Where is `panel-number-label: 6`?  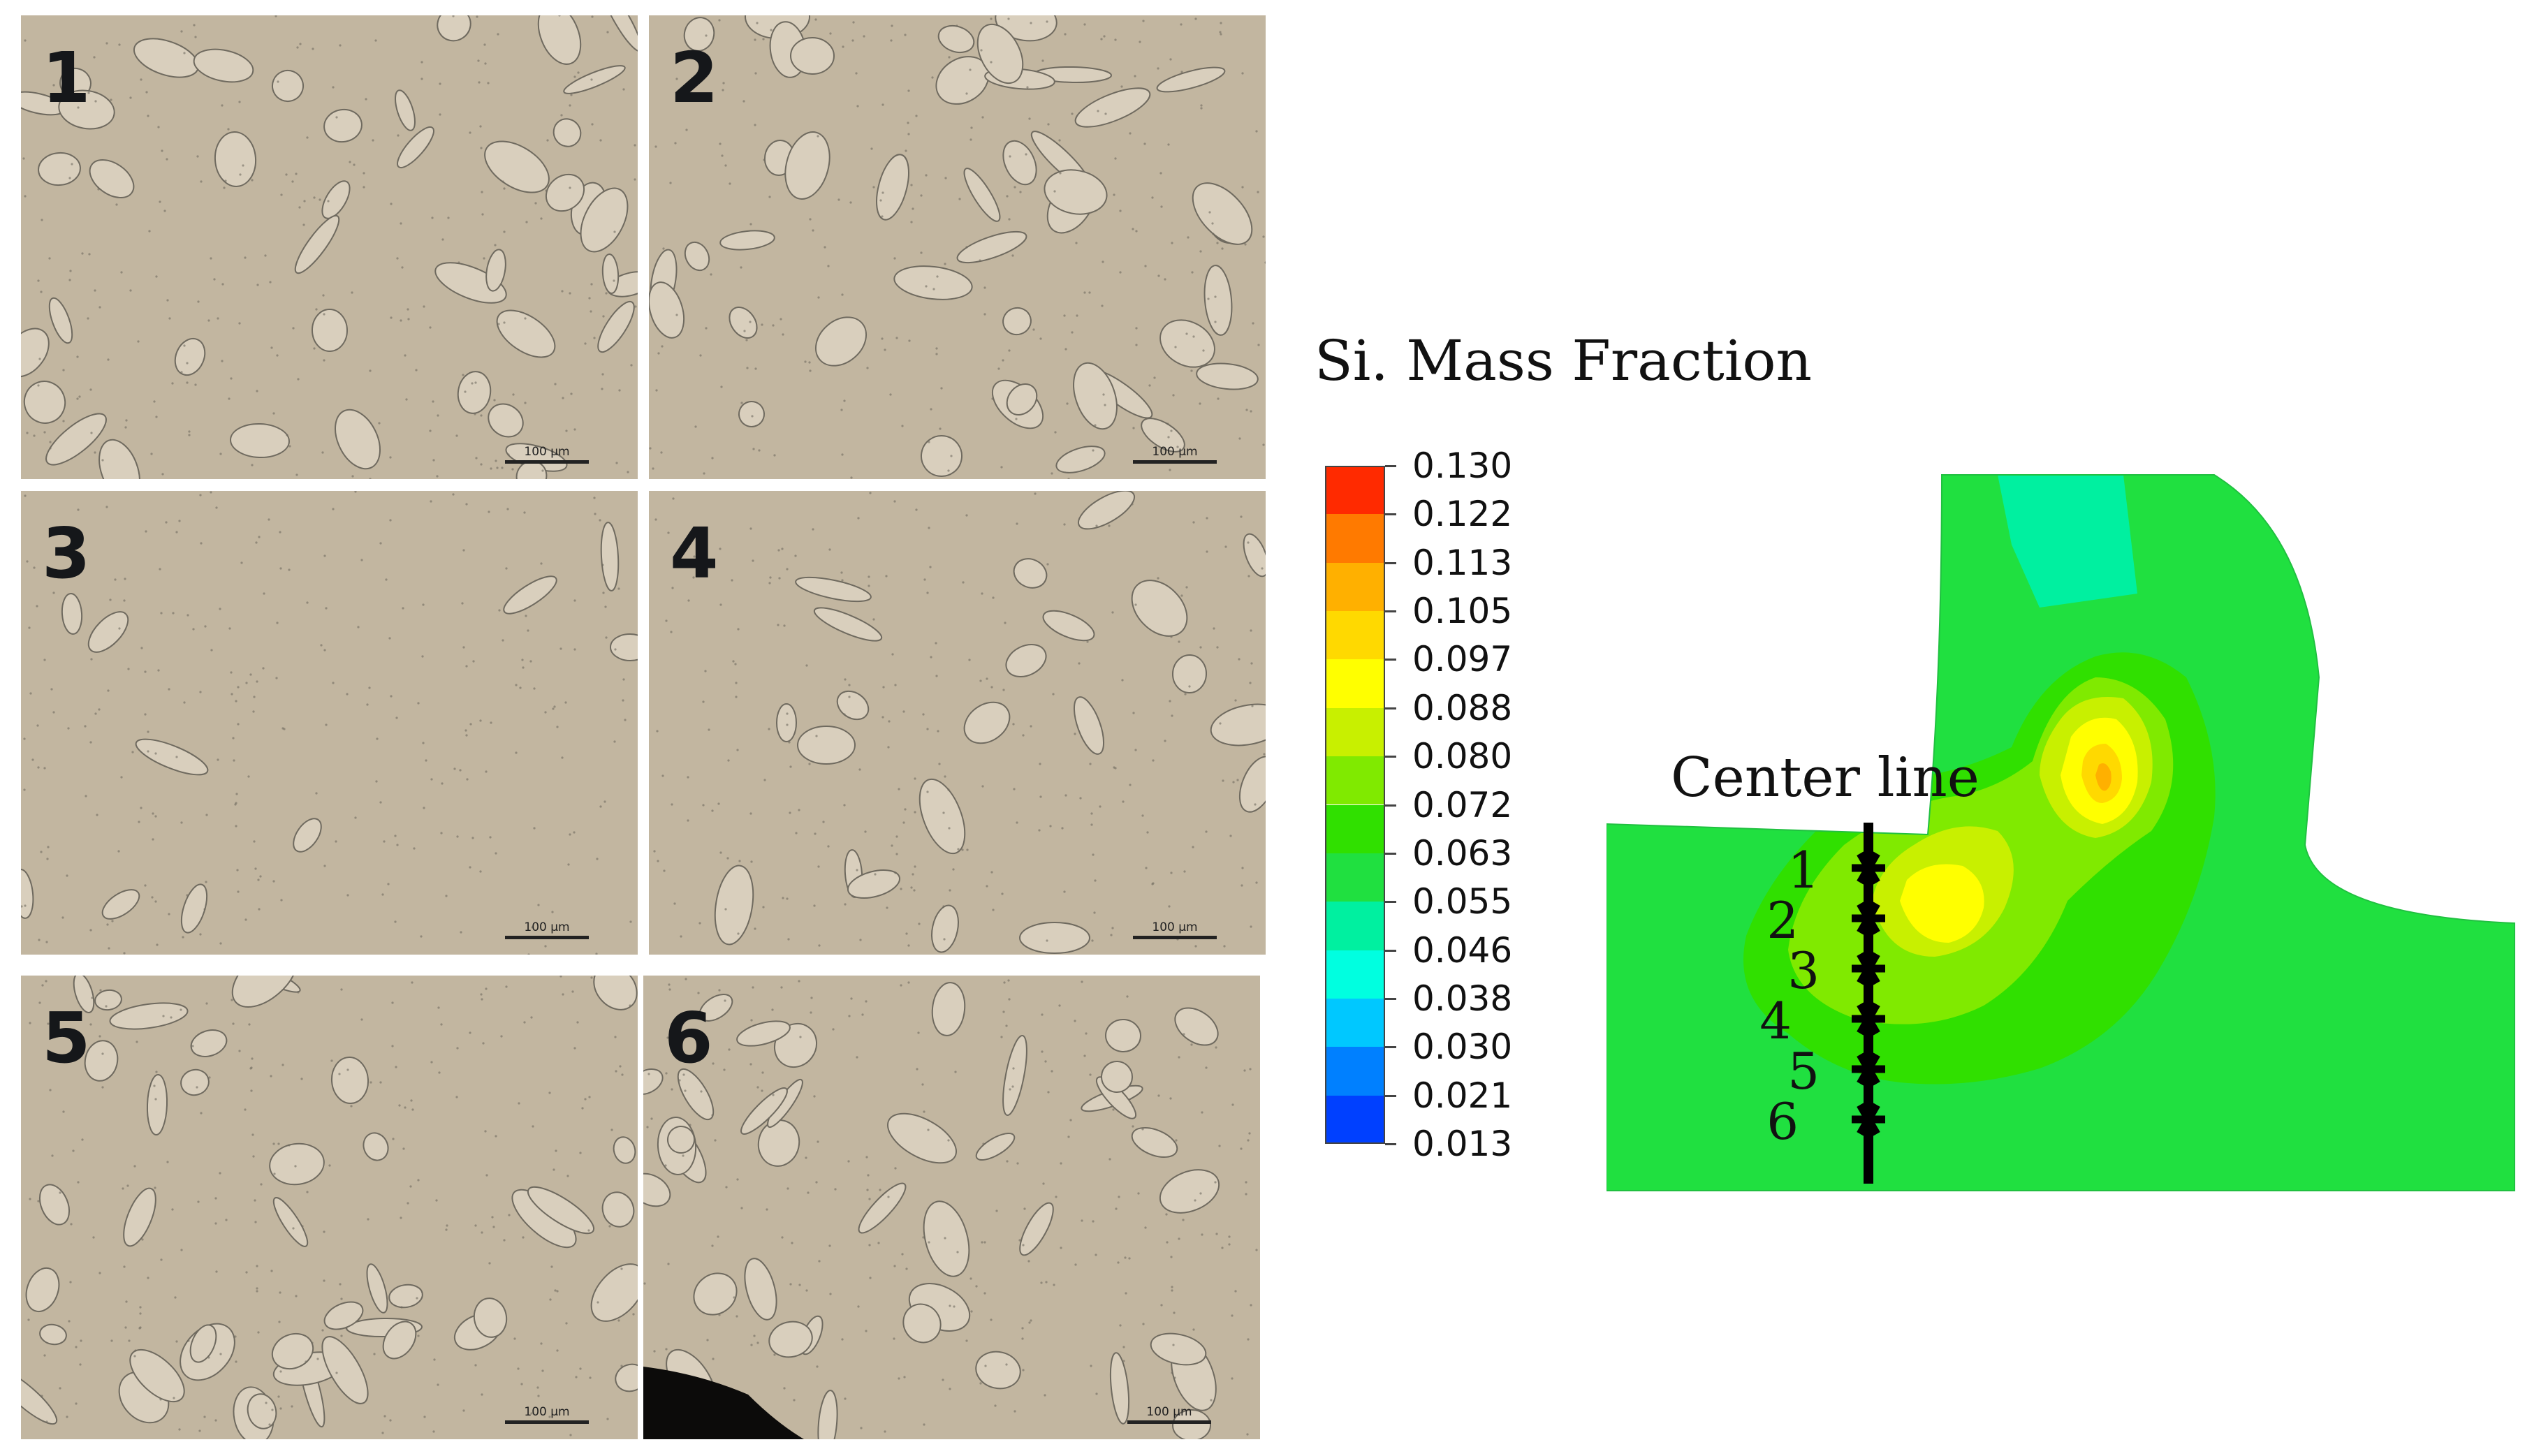 panel-number-label: 6 is located at coordinates (688, 1038).